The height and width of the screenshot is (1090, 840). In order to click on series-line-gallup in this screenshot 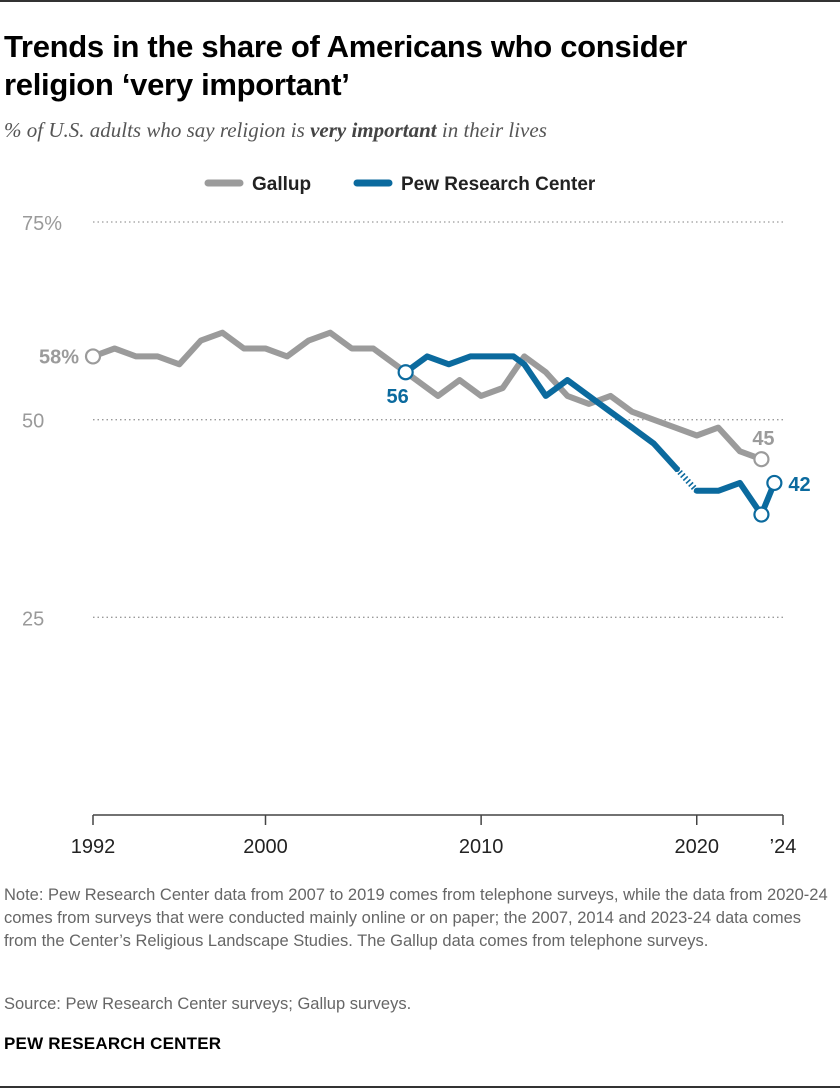, I will do `click(427, 396)`.